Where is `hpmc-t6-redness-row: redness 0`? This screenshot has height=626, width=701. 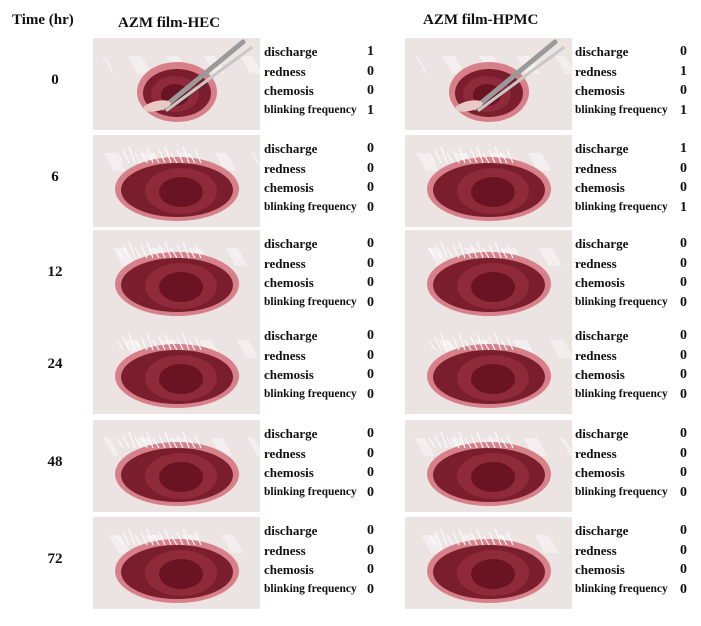
hpmc-t6-redness-row: redness 0 is located at coordinates (631, 169).